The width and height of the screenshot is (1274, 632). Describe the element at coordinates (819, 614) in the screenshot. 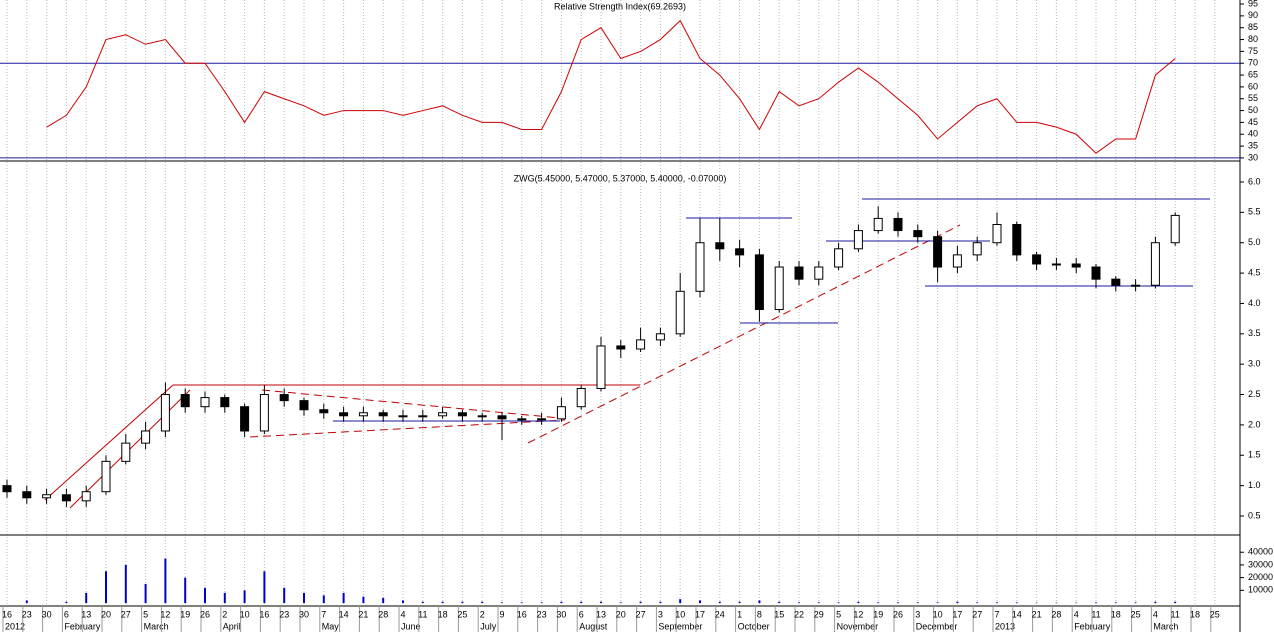

I see `x-tick-label: 29` at that location.